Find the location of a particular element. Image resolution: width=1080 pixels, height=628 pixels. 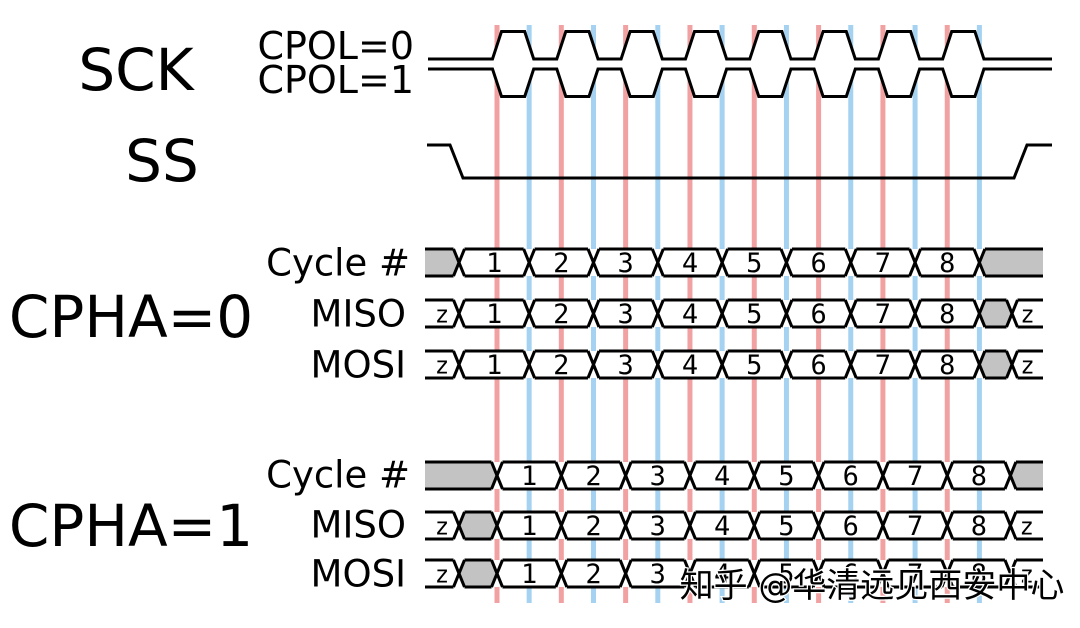

cpha1-mosi-label: MOSI is located at coordinates (358, 574).